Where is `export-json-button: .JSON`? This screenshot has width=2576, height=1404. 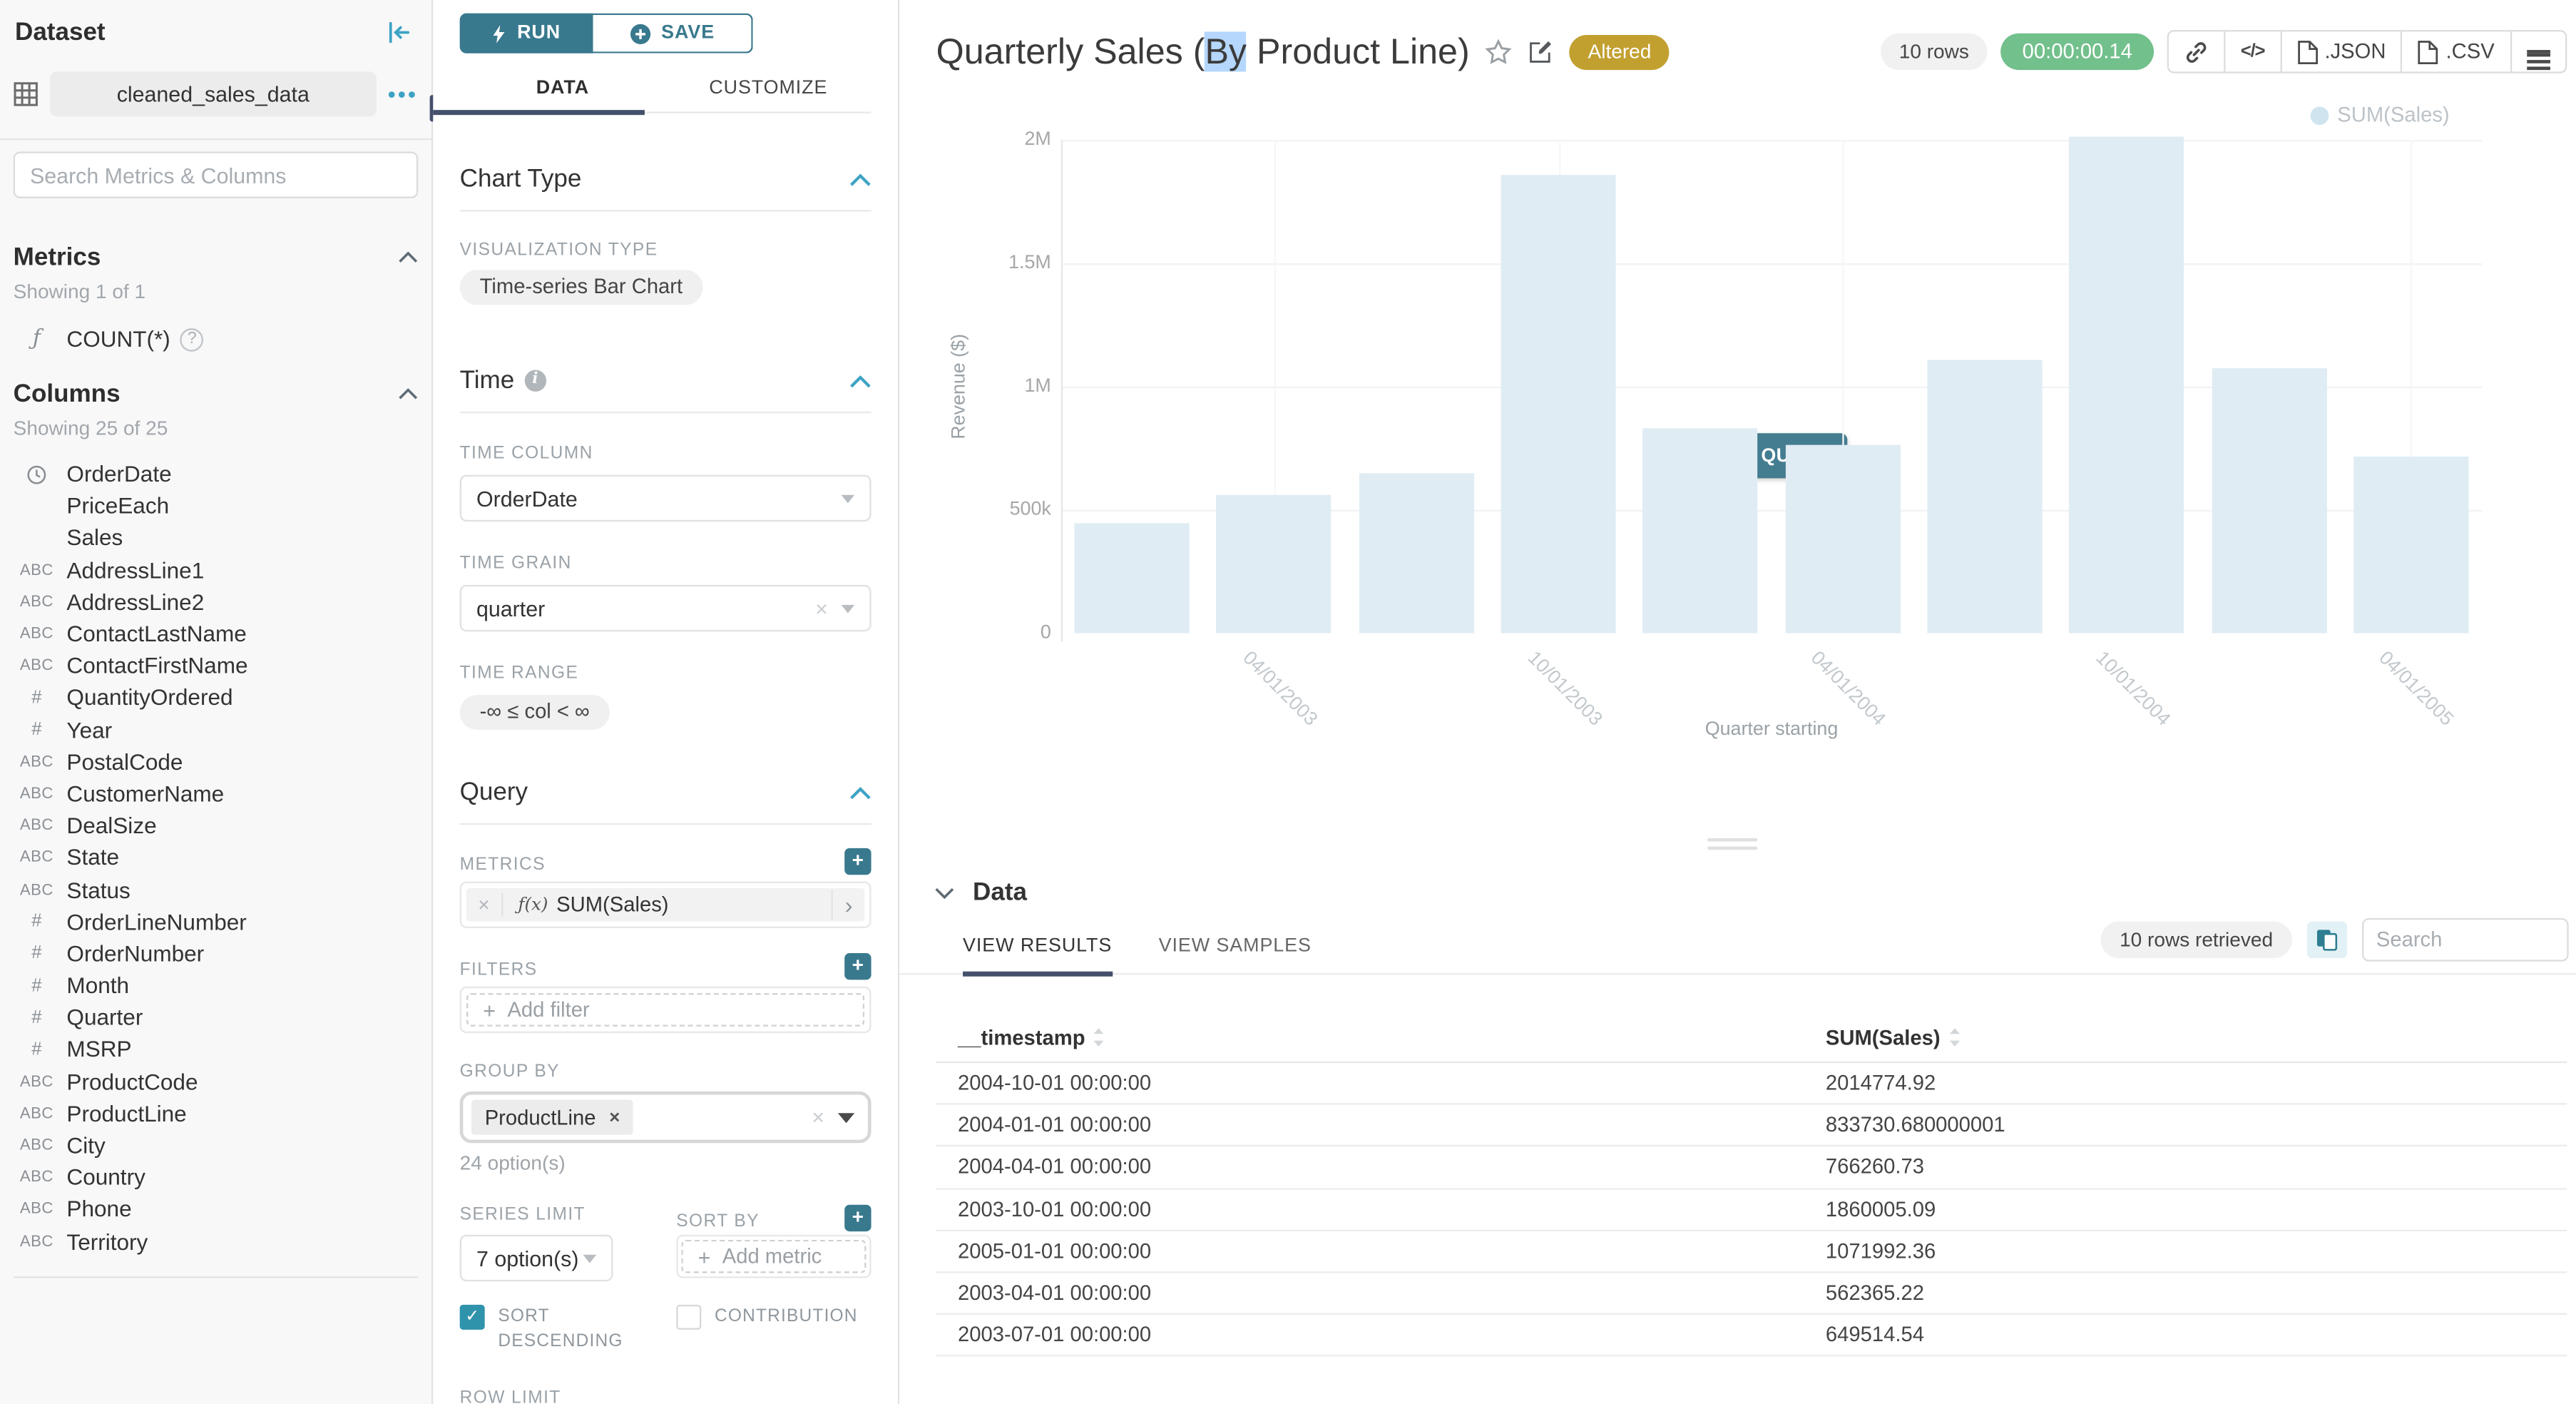 export-json-button: .JSON is located at coordinates (2342, 51).